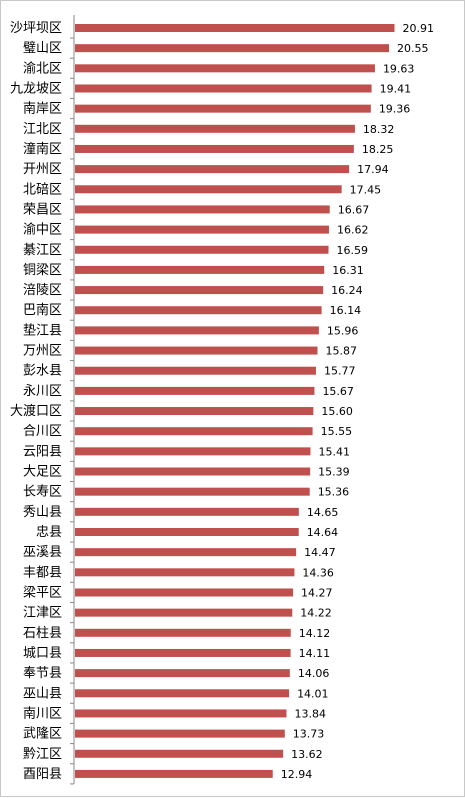 Image resolution: width=465 pixels, height=798 pixels. What do you see at coordinates (36, 88) in the screenshot?
I see `category-label: 九龙坡区` at bounding box center [36, 88].